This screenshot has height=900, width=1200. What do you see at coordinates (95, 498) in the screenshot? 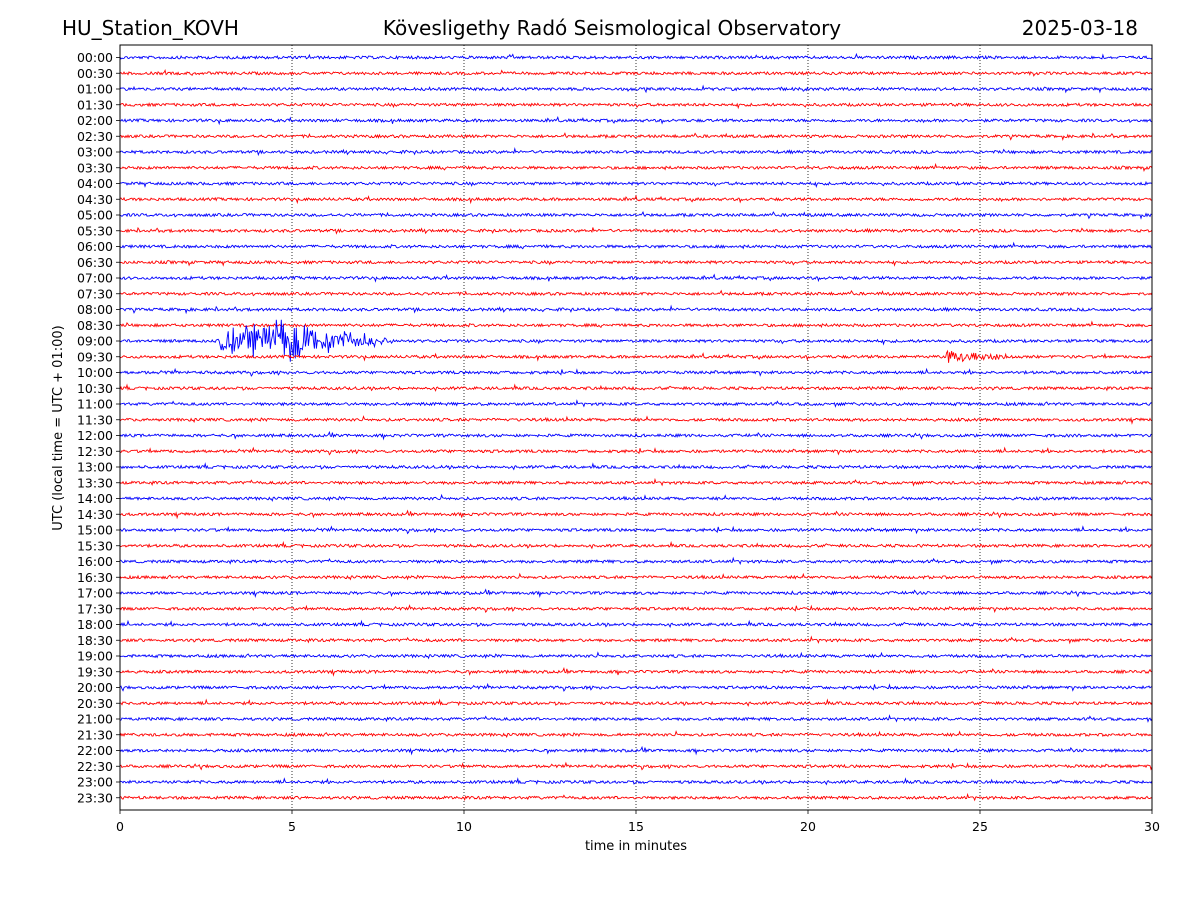
I see `y-tick-label: 14:00` at bounding box center [95, 498].